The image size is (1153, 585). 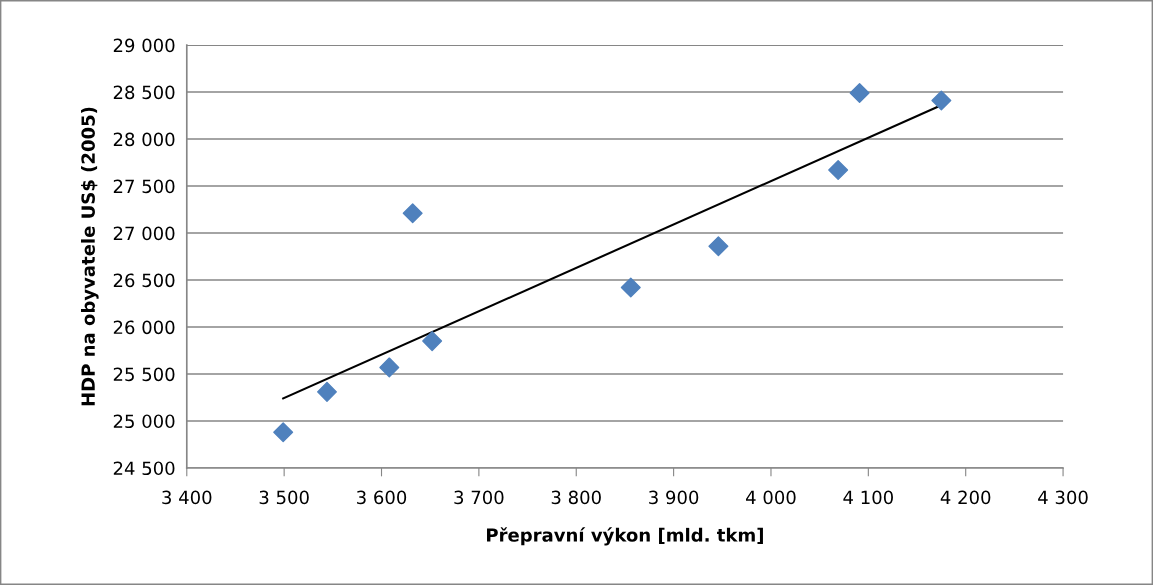 What do you see at coordinates (771, 497) in the screenshot?
I see `x-tick-label: 4 000` at bounding box center [771, 497].